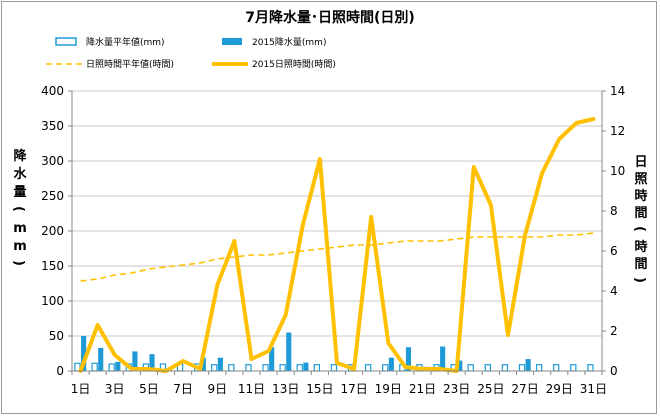 The image size is (660, 417). I want to click on y-left-tick-label: 0, so click(60, 371).